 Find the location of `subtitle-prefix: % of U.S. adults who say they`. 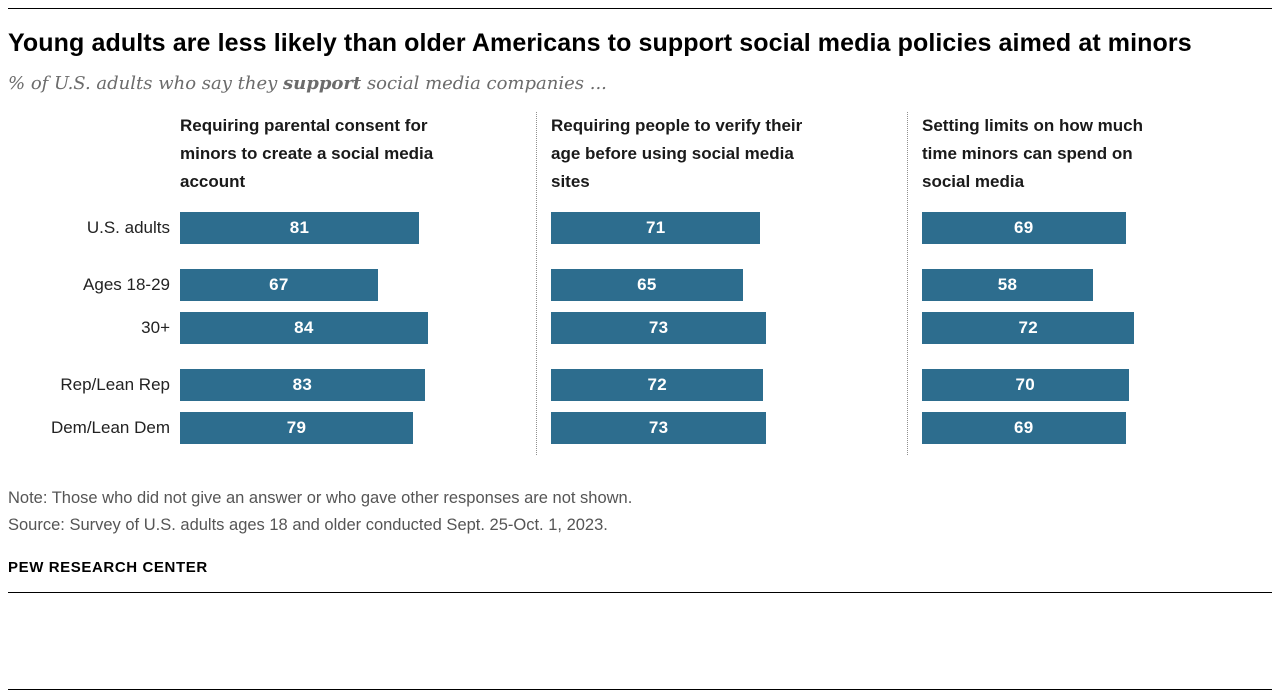

subtitle-prefix: % of U.S. adults who say they is located at coordinates (146, 83).